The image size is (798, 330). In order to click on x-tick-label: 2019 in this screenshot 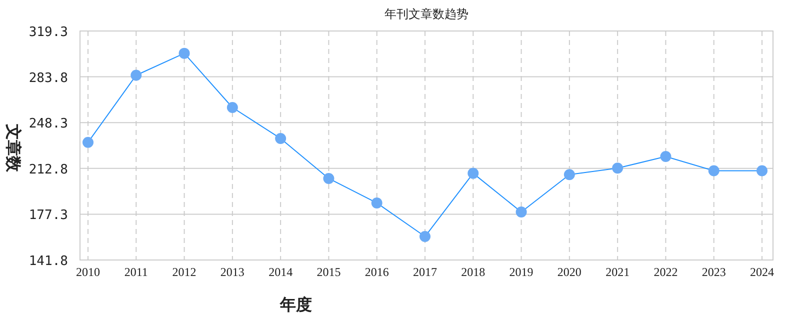, I will do `click(521, 272)`.